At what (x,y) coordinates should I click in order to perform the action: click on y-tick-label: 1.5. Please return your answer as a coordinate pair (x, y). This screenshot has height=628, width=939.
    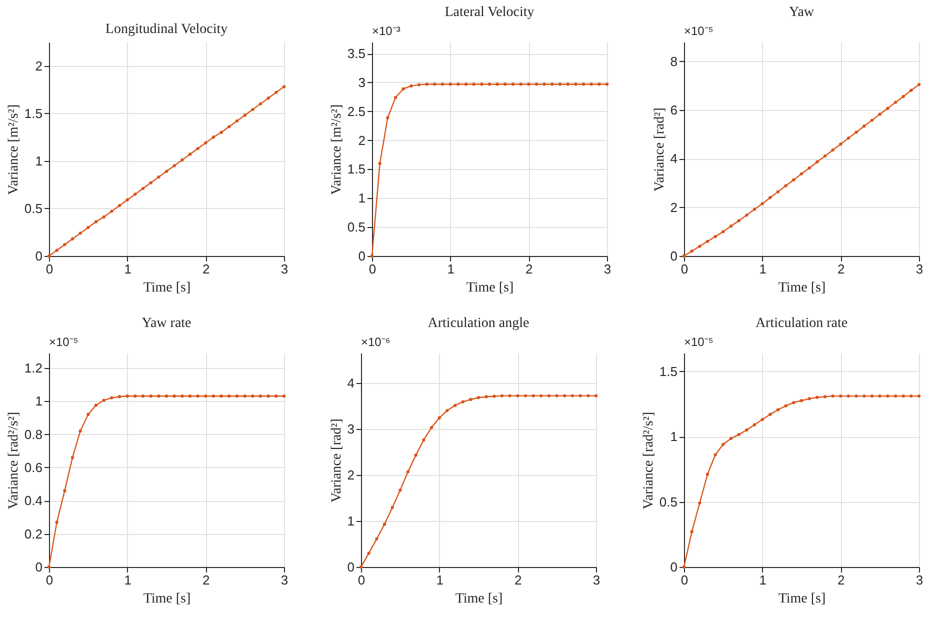
    Looking at the image, I should click on (356, 169).